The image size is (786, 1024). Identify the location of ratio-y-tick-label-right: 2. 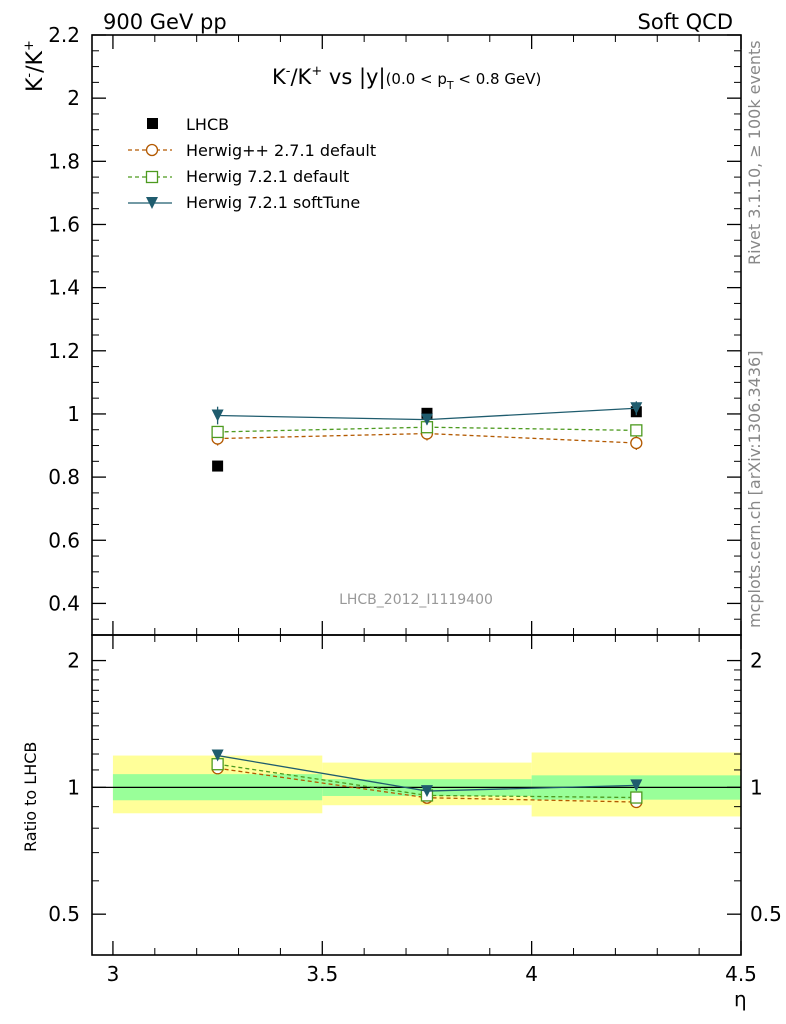
(756, 661).